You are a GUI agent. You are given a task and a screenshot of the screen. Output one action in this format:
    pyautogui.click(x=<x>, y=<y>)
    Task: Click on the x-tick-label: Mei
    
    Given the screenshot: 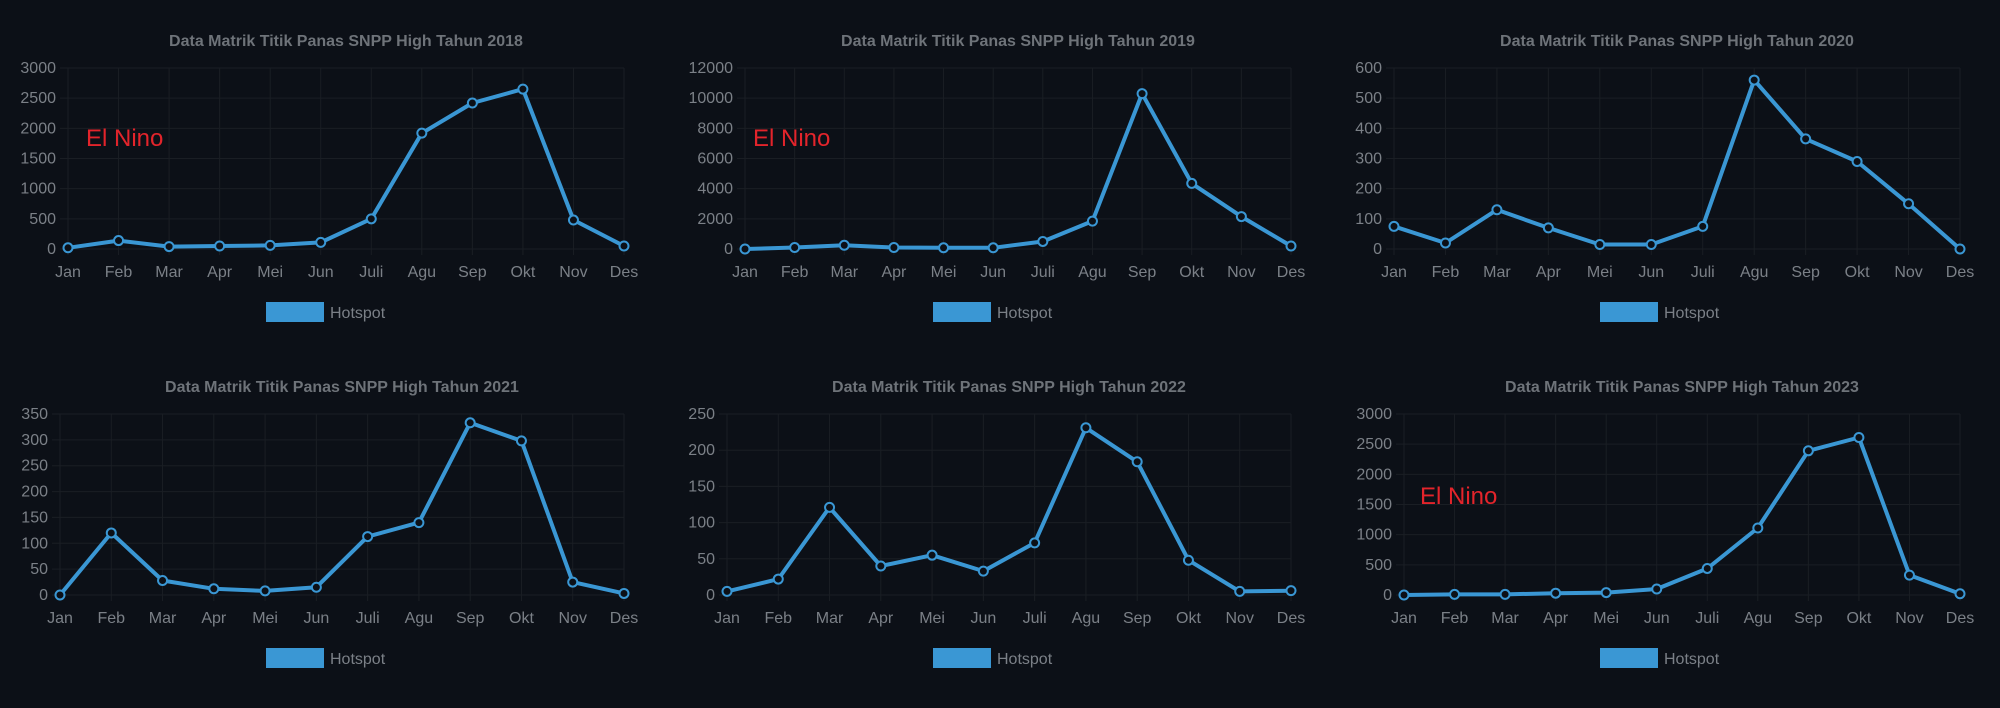 What is the action you would take?
    pyautogui.click(x=932, y=618)
    